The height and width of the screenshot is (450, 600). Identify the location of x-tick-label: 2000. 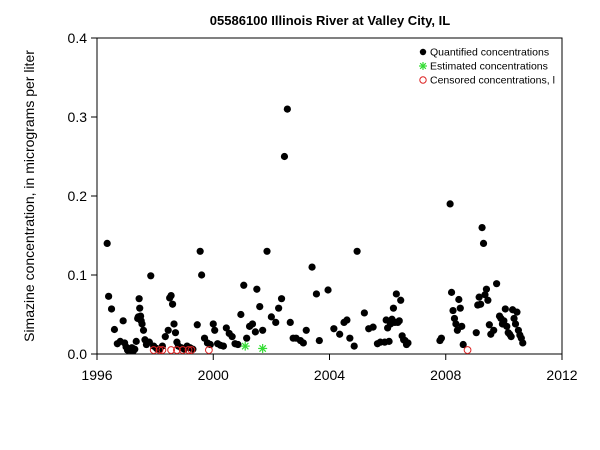
(213, 375).